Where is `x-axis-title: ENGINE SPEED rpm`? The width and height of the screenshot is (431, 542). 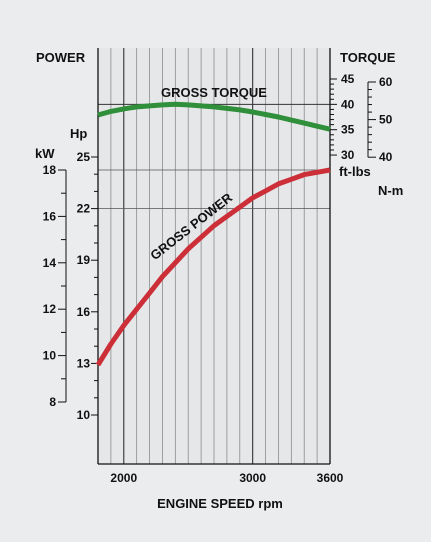
x-axis-title: ENGINE SPEED rpm is located at coordinates (220, 503).